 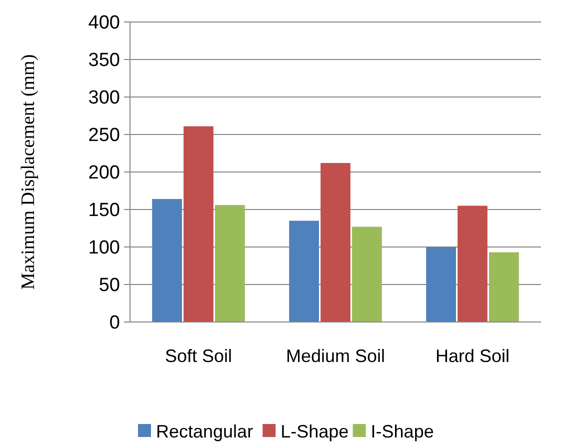 What do you see at coordinates (114, 323) in the screenshot?
I see `y-tick-label: 0` at bounding box center [114, 323].